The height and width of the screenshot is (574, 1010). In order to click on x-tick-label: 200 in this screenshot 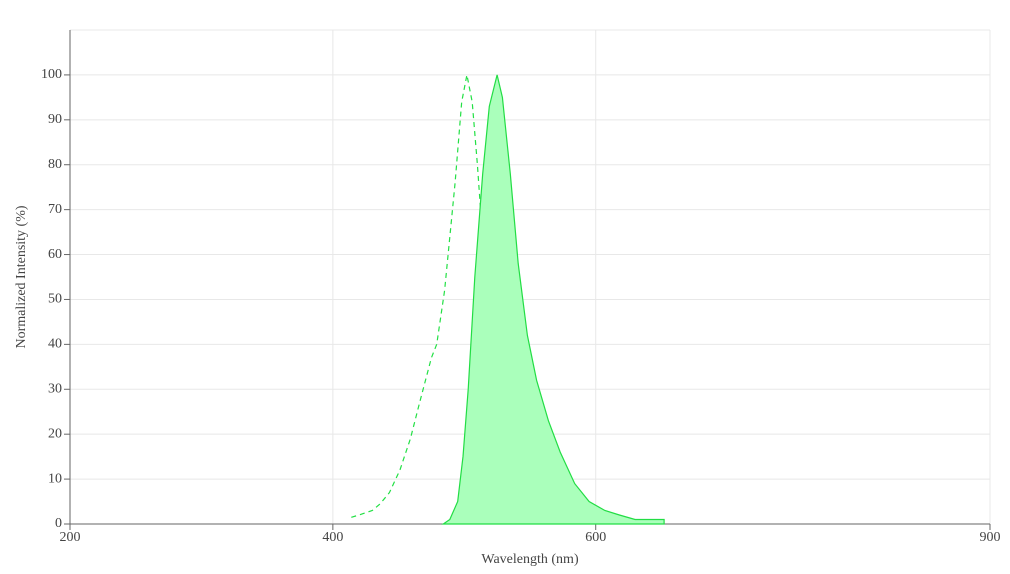, I will do `click(70, 537)`.